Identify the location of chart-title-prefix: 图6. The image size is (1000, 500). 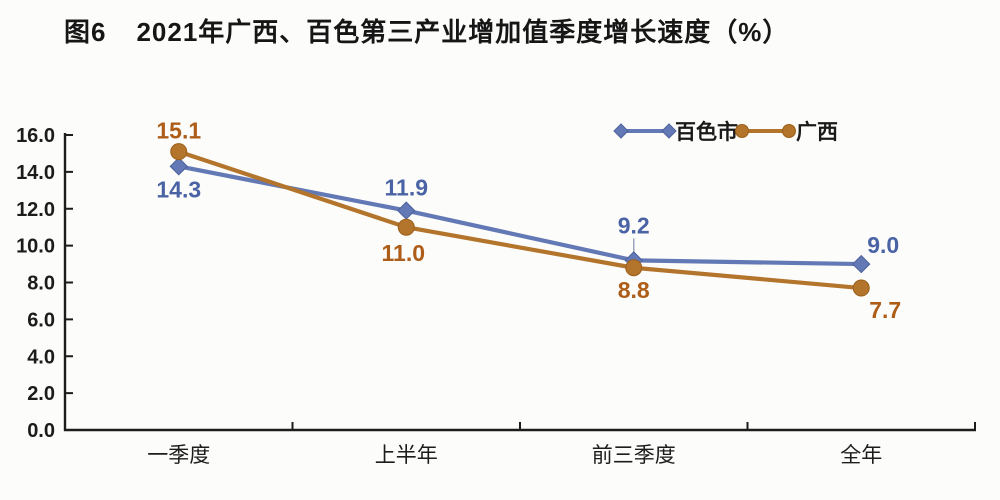
(85, 32).